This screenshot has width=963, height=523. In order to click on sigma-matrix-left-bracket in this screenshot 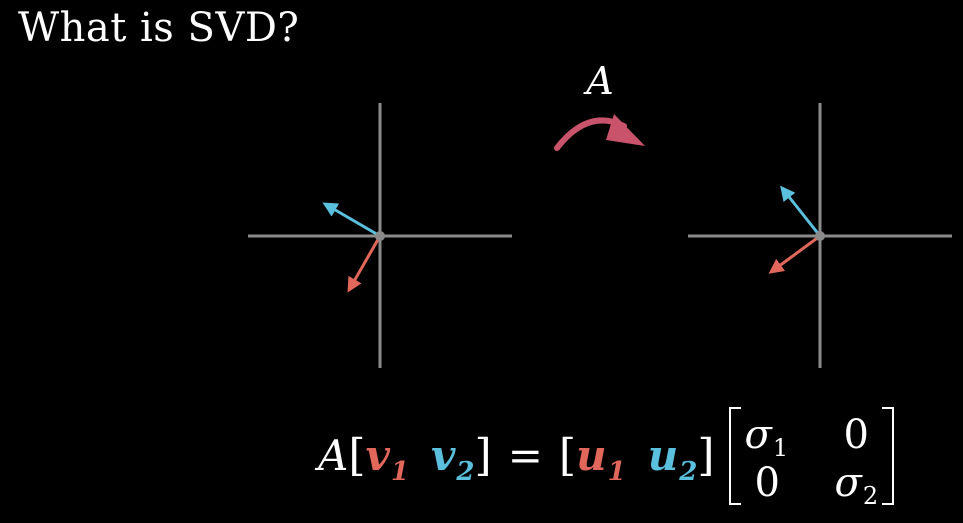, I will do `click(734, 456)`.